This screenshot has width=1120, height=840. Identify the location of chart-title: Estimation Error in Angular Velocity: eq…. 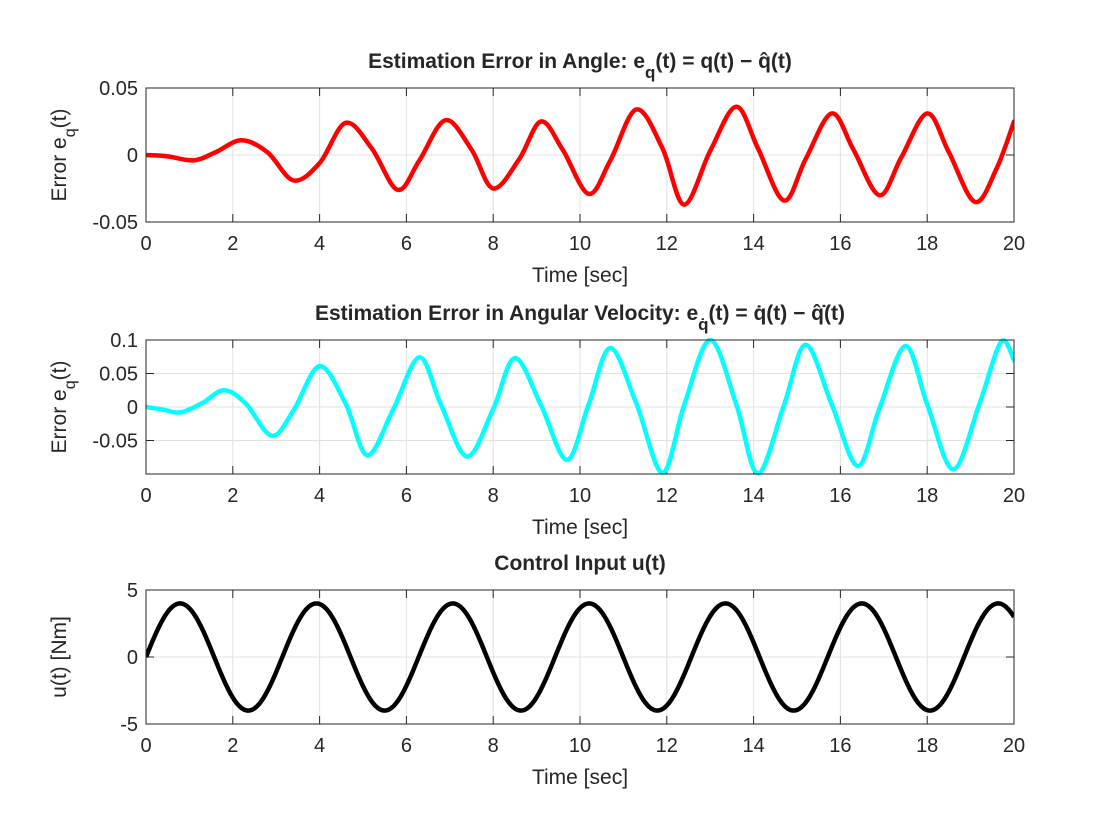
(580, 318).